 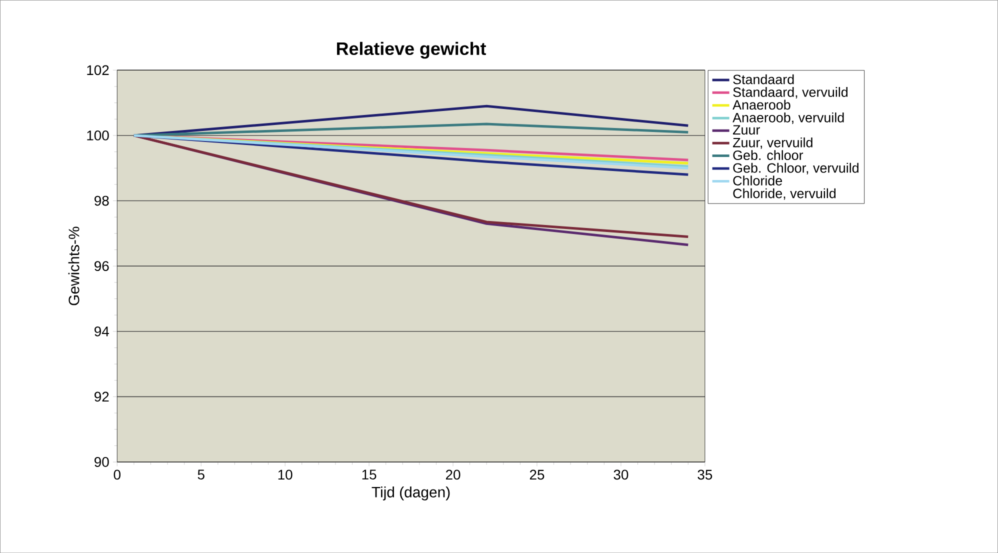 What do you see at coordinates (761, 105) in the screenshot?
I see `legend-label: Anaeroob` at bounding box center [761, 105].